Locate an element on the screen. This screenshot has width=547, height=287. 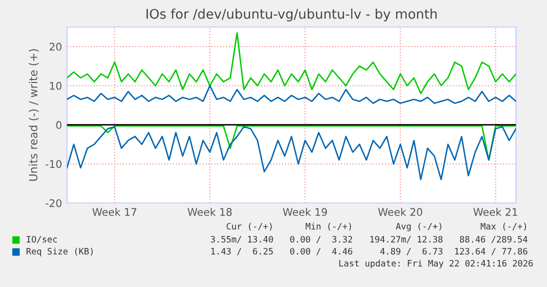
text: 194.27m/ 12.38 is located at coordinates (406, 240).